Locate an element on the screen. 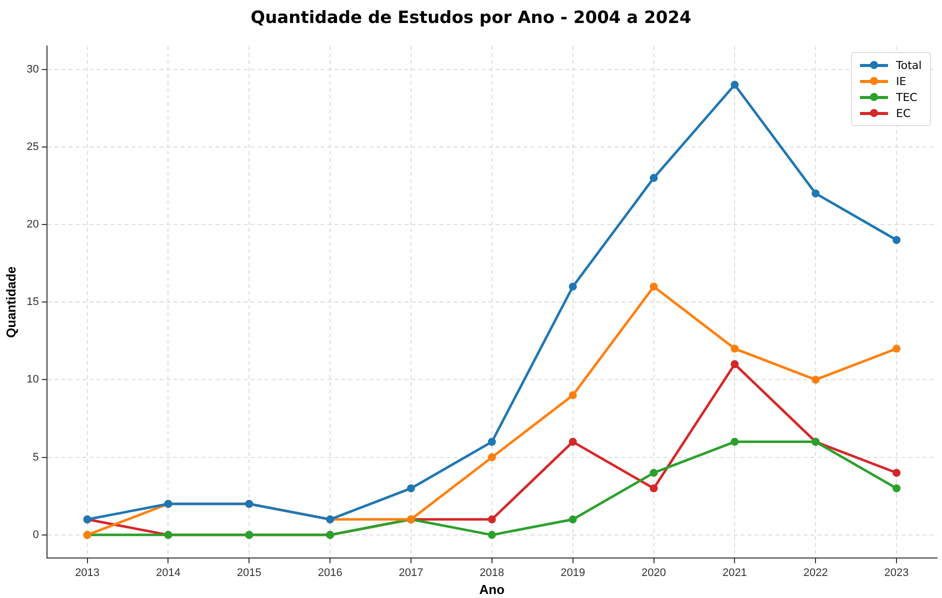  legend-label: IE is located at coordinates (901, 81).